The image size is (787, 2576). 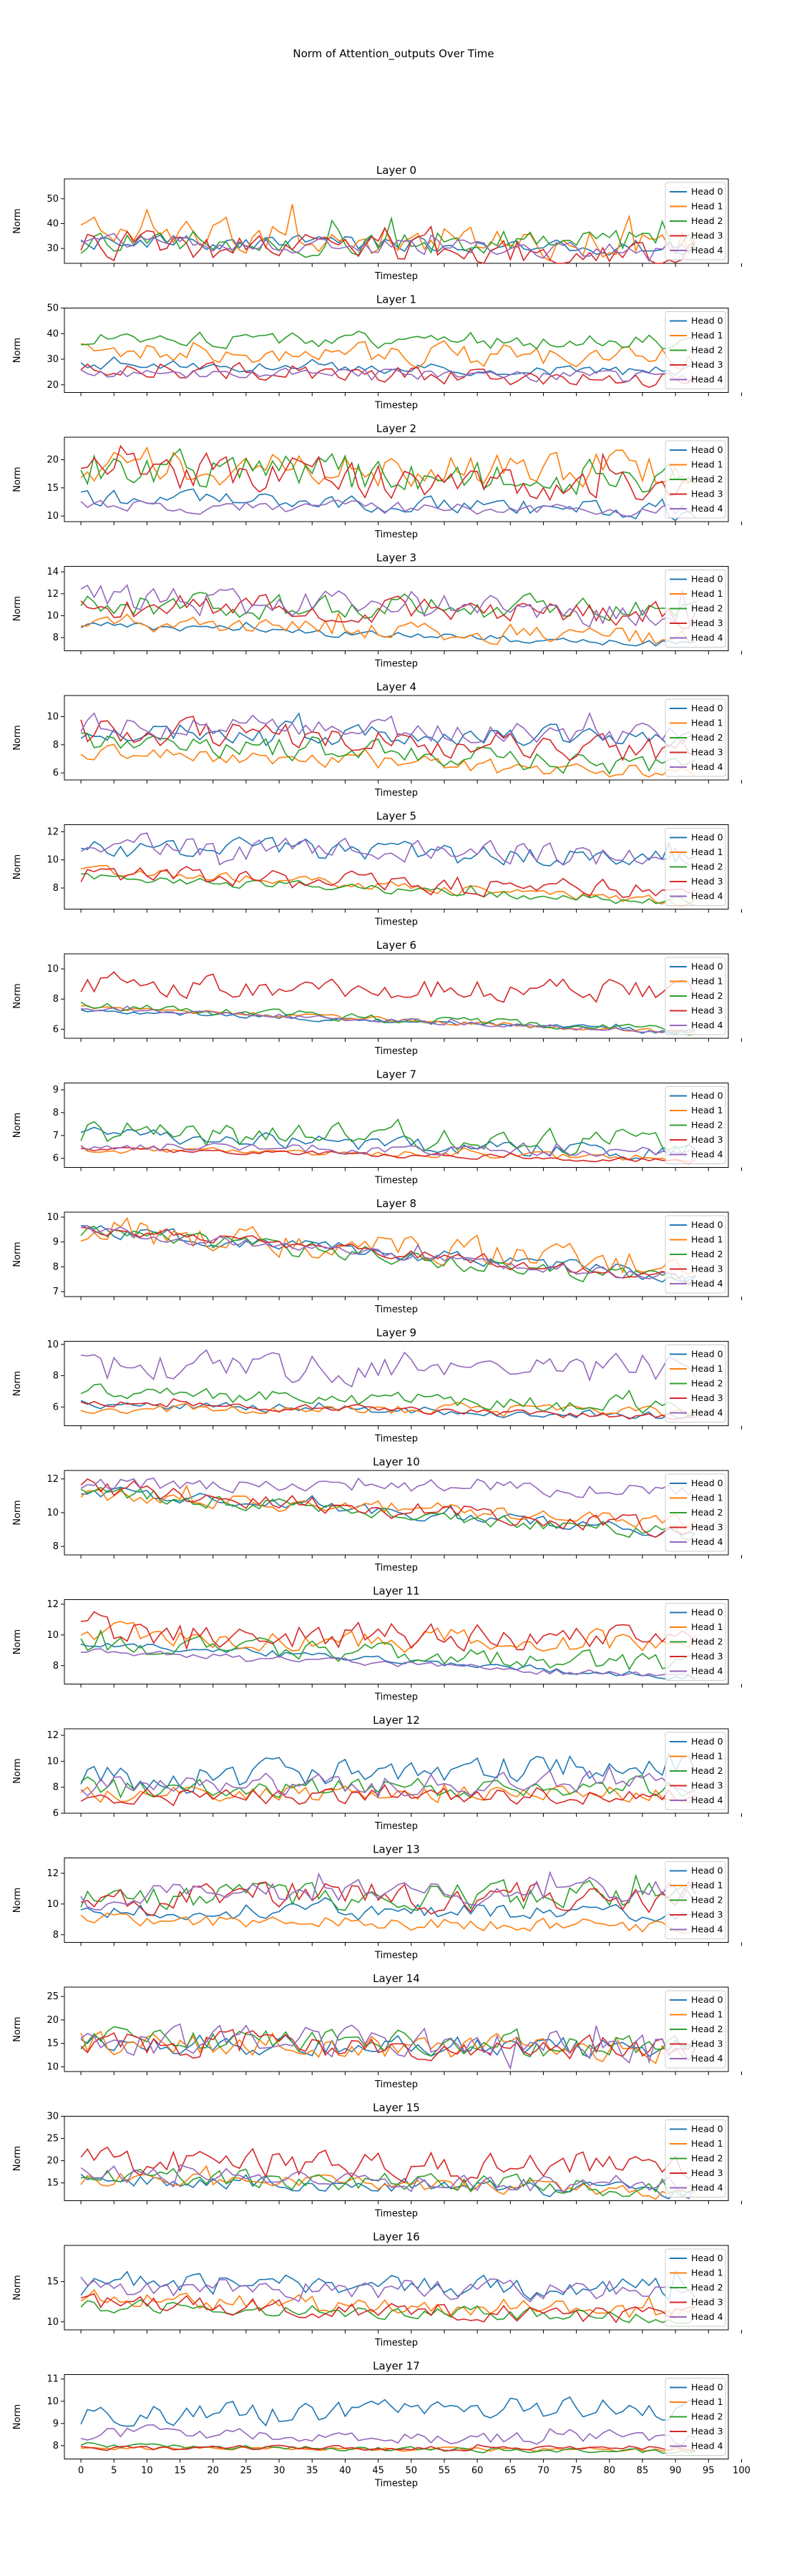 What do you see at coordinates (378, 2471) in the screenshot?
I see `x-tick-label: 45` at bounding box center [378, 2471].